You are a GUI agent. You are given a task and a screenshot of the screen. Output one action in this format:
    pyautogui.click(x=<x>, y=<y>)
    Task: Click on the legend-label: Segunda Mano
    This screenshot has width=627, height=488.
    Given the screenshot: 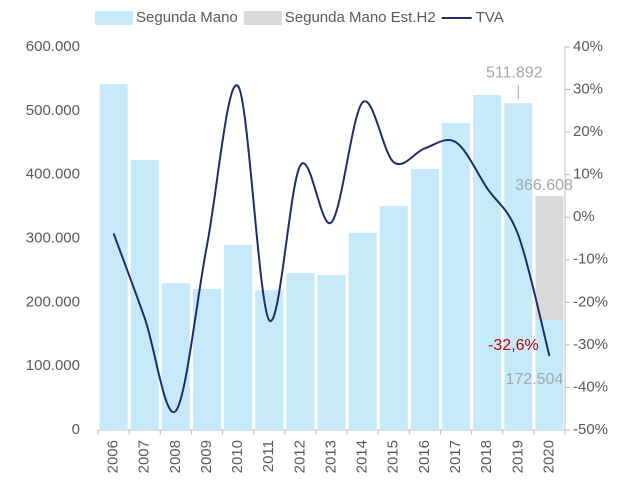 What is the action you would take?
    pyautogui.click(x=187, y=17)
    